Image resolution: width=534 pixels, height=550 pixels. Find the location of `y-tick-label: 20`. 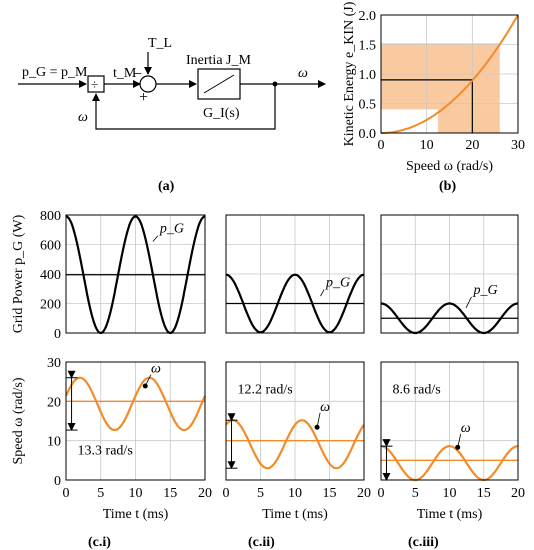

y-tick-label: 20 is located at coordinates (54, 402).